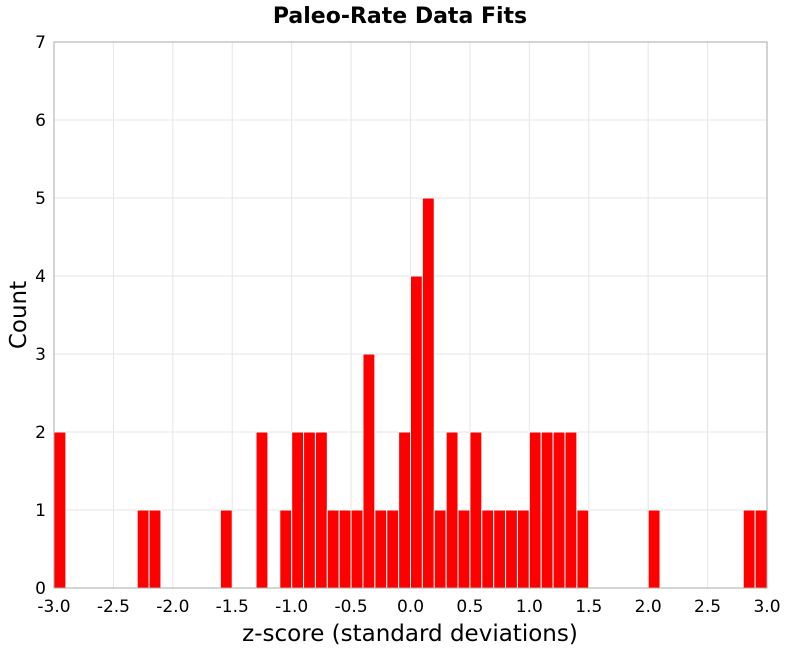  I want to click on y-tick-labels: 0 1 2 3 4 5 6 7, so click(40, 316).